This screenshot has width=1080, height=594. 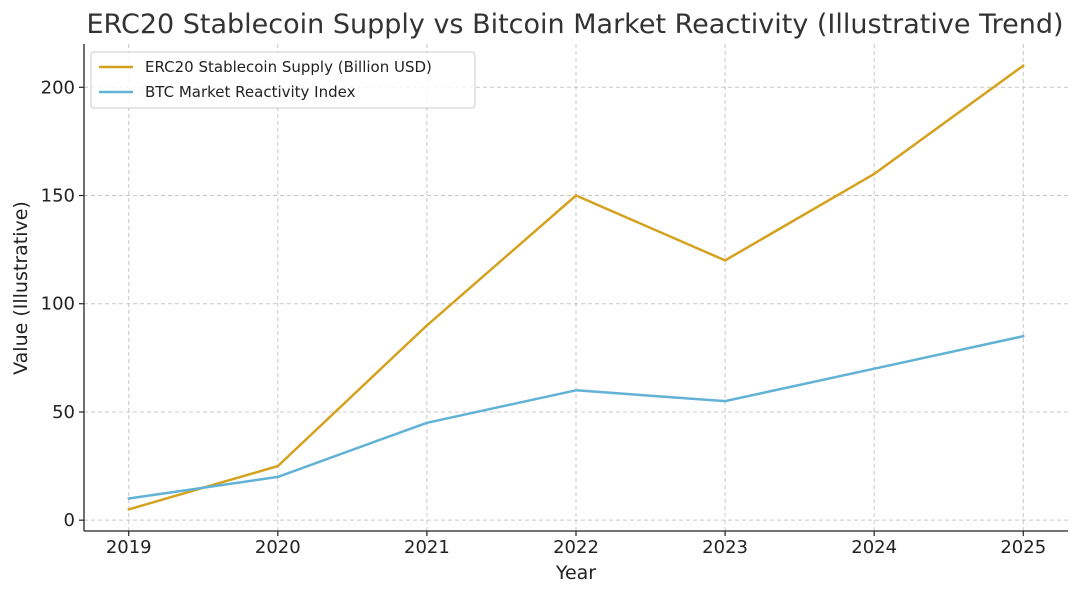 What do you see at coordinates (58, 87) in the screenshot?
I see `y-tick-label: 200` at bounding box center [58, 87].